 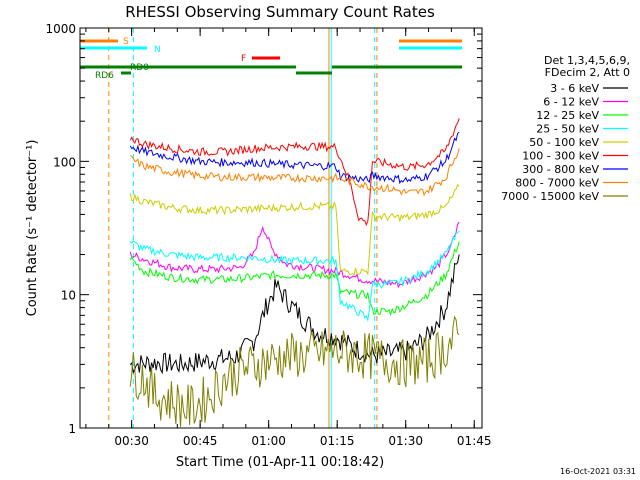 What do you see at coordinates (280, 462) in the screenshot?
I see `x-axis-label: Start Time (01-Apr-11 00:18:42)` at bounding box center [280, 462].